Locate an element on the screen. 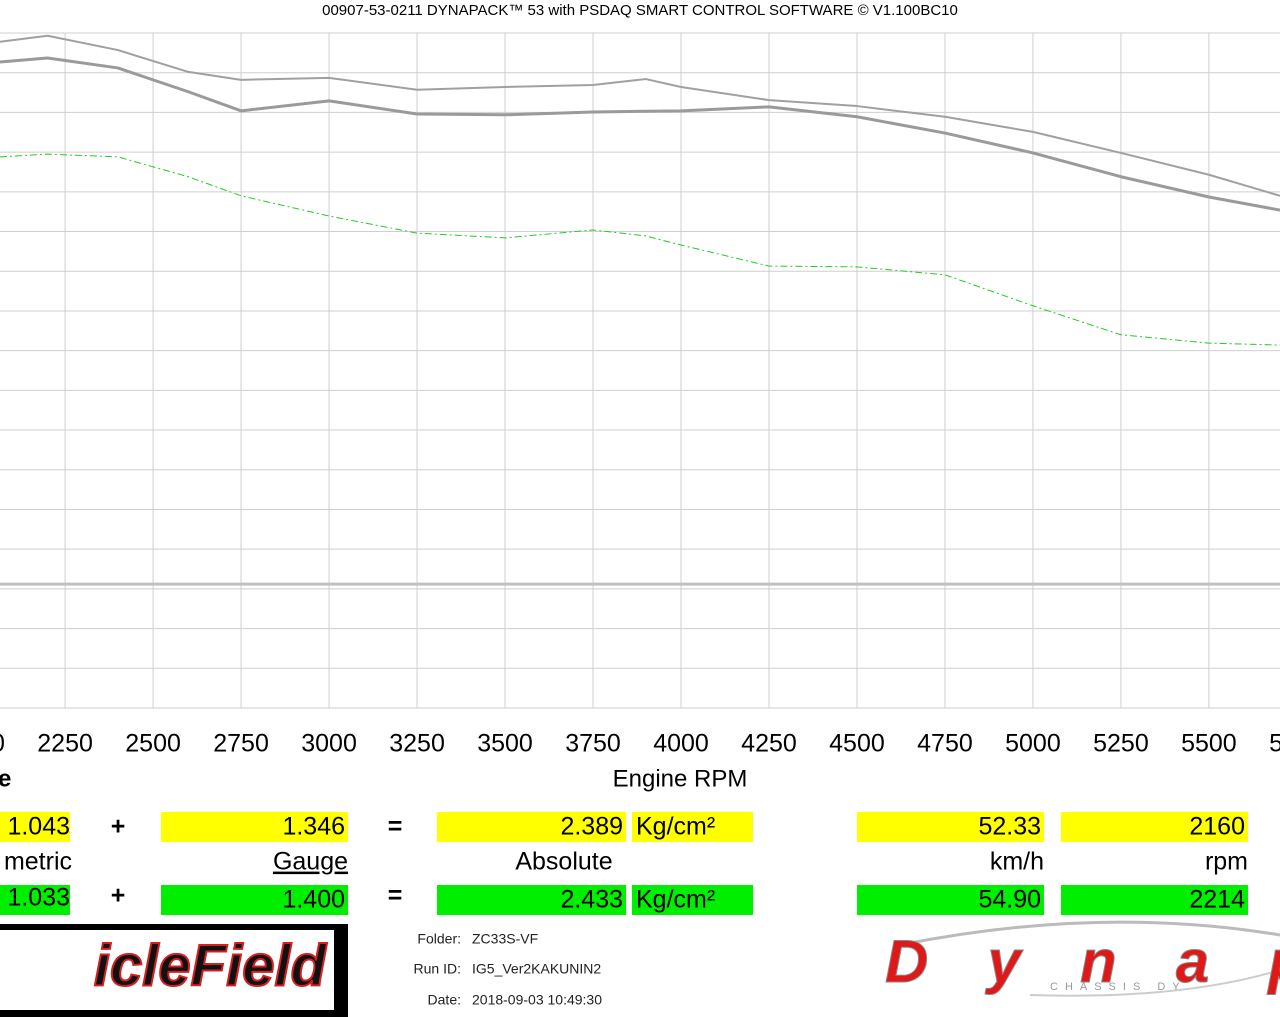 The height and width of the screenshot is (1017, 1280). value: 1.400 is located at coordinates (313, 900).